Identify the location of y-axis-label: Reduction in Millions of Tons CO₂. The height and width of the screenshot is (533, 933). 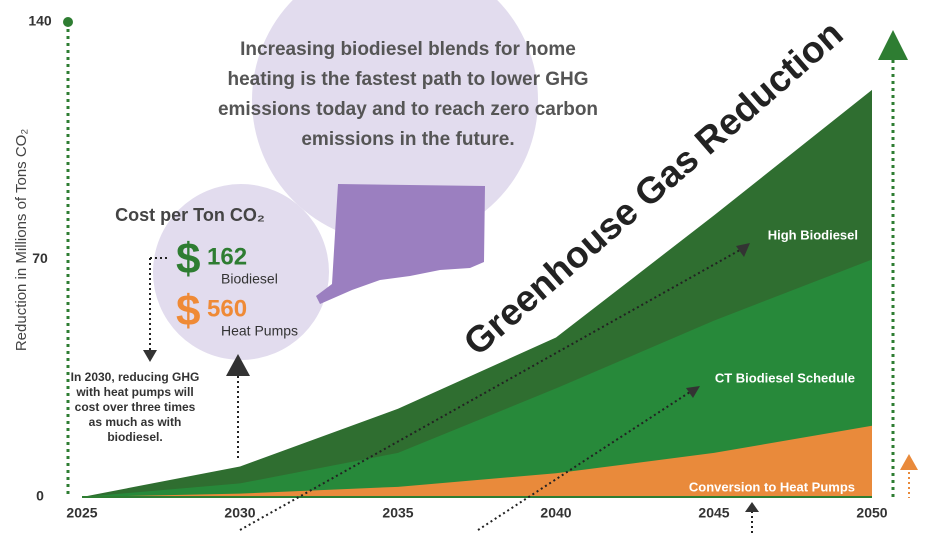
(21, 240).